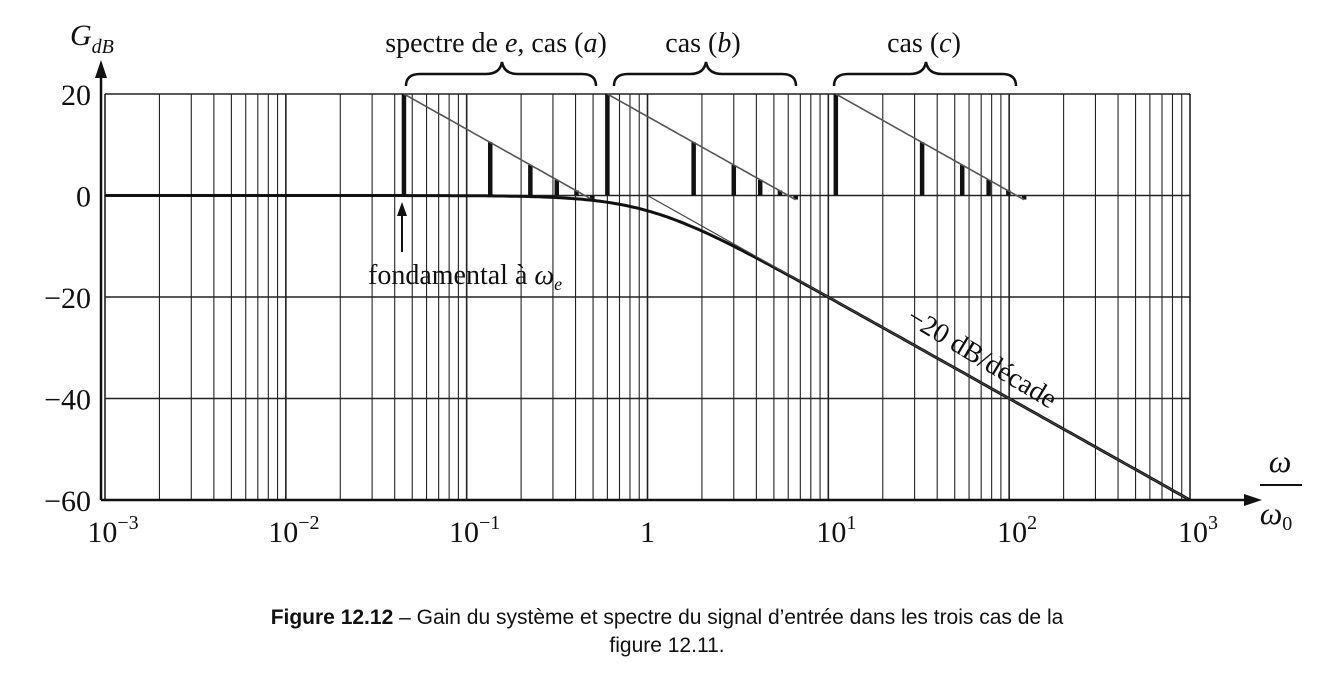  Describe the element at coordinates (924, 43) in the screenshot. I see `case-c-label: cas (c)` at that location.